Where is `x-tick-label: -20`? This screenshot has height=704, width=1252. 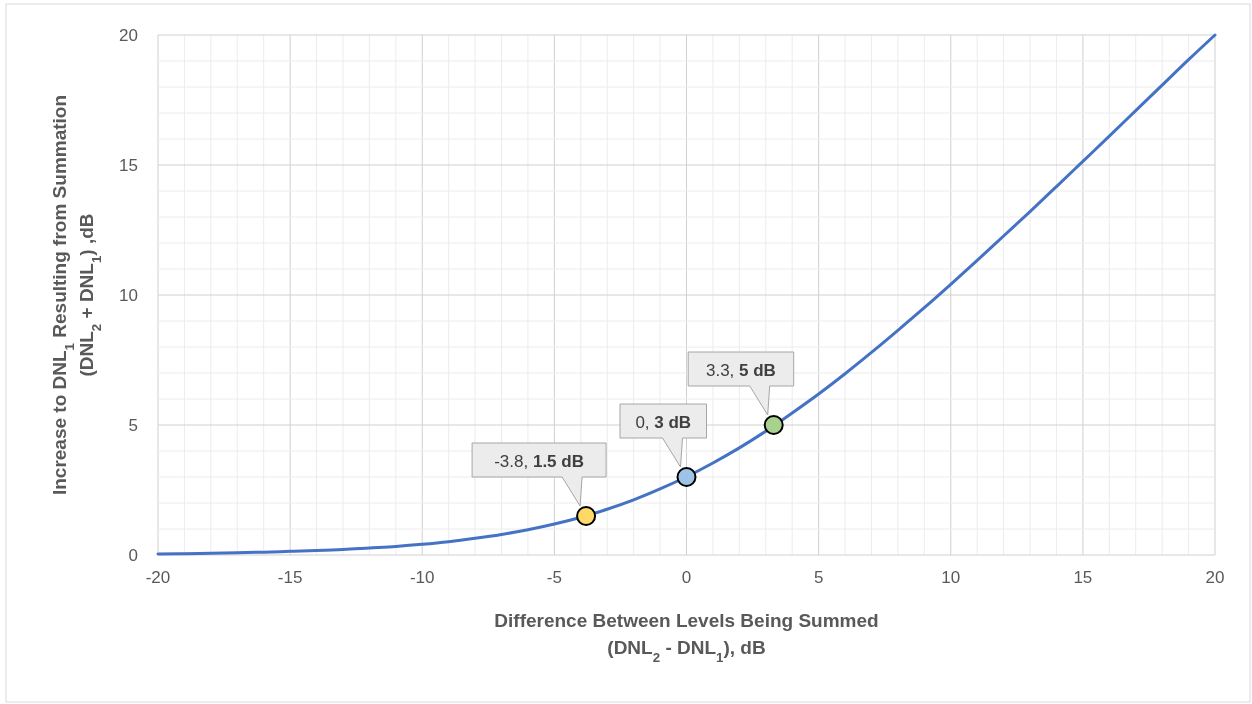 x-tick-label: -20 is located at coordinates (158, 577).